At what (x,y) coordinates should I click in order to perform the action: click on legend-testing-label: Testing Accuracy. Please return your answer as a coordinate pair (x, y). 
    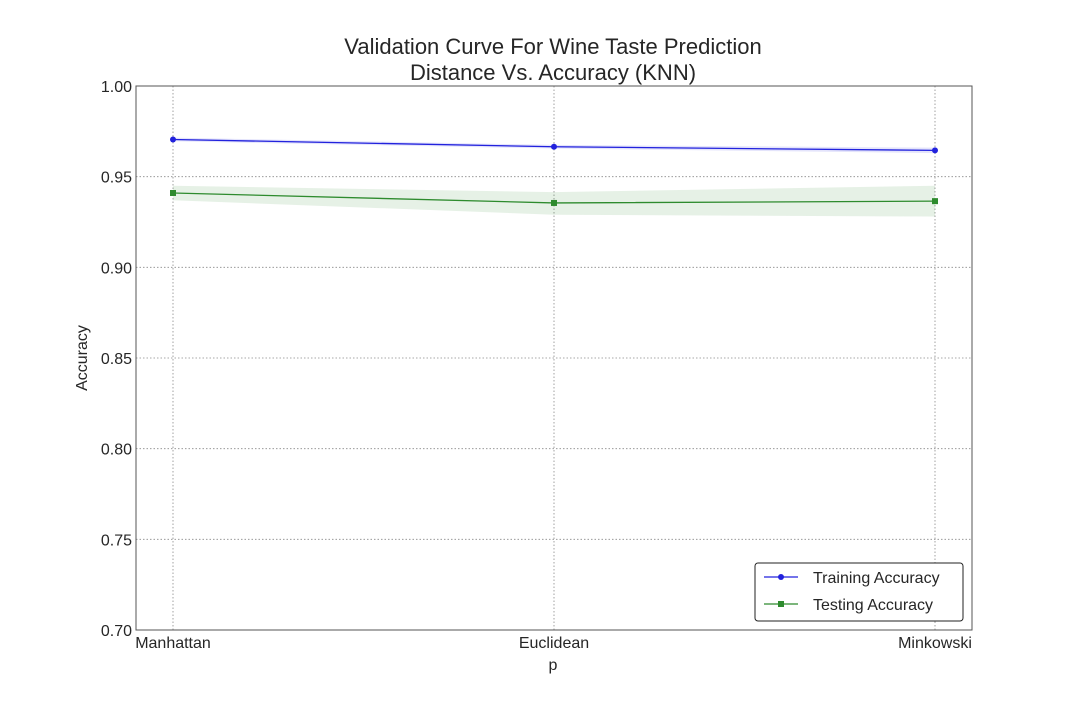
    Looking at the image, I should click on (873, 605).